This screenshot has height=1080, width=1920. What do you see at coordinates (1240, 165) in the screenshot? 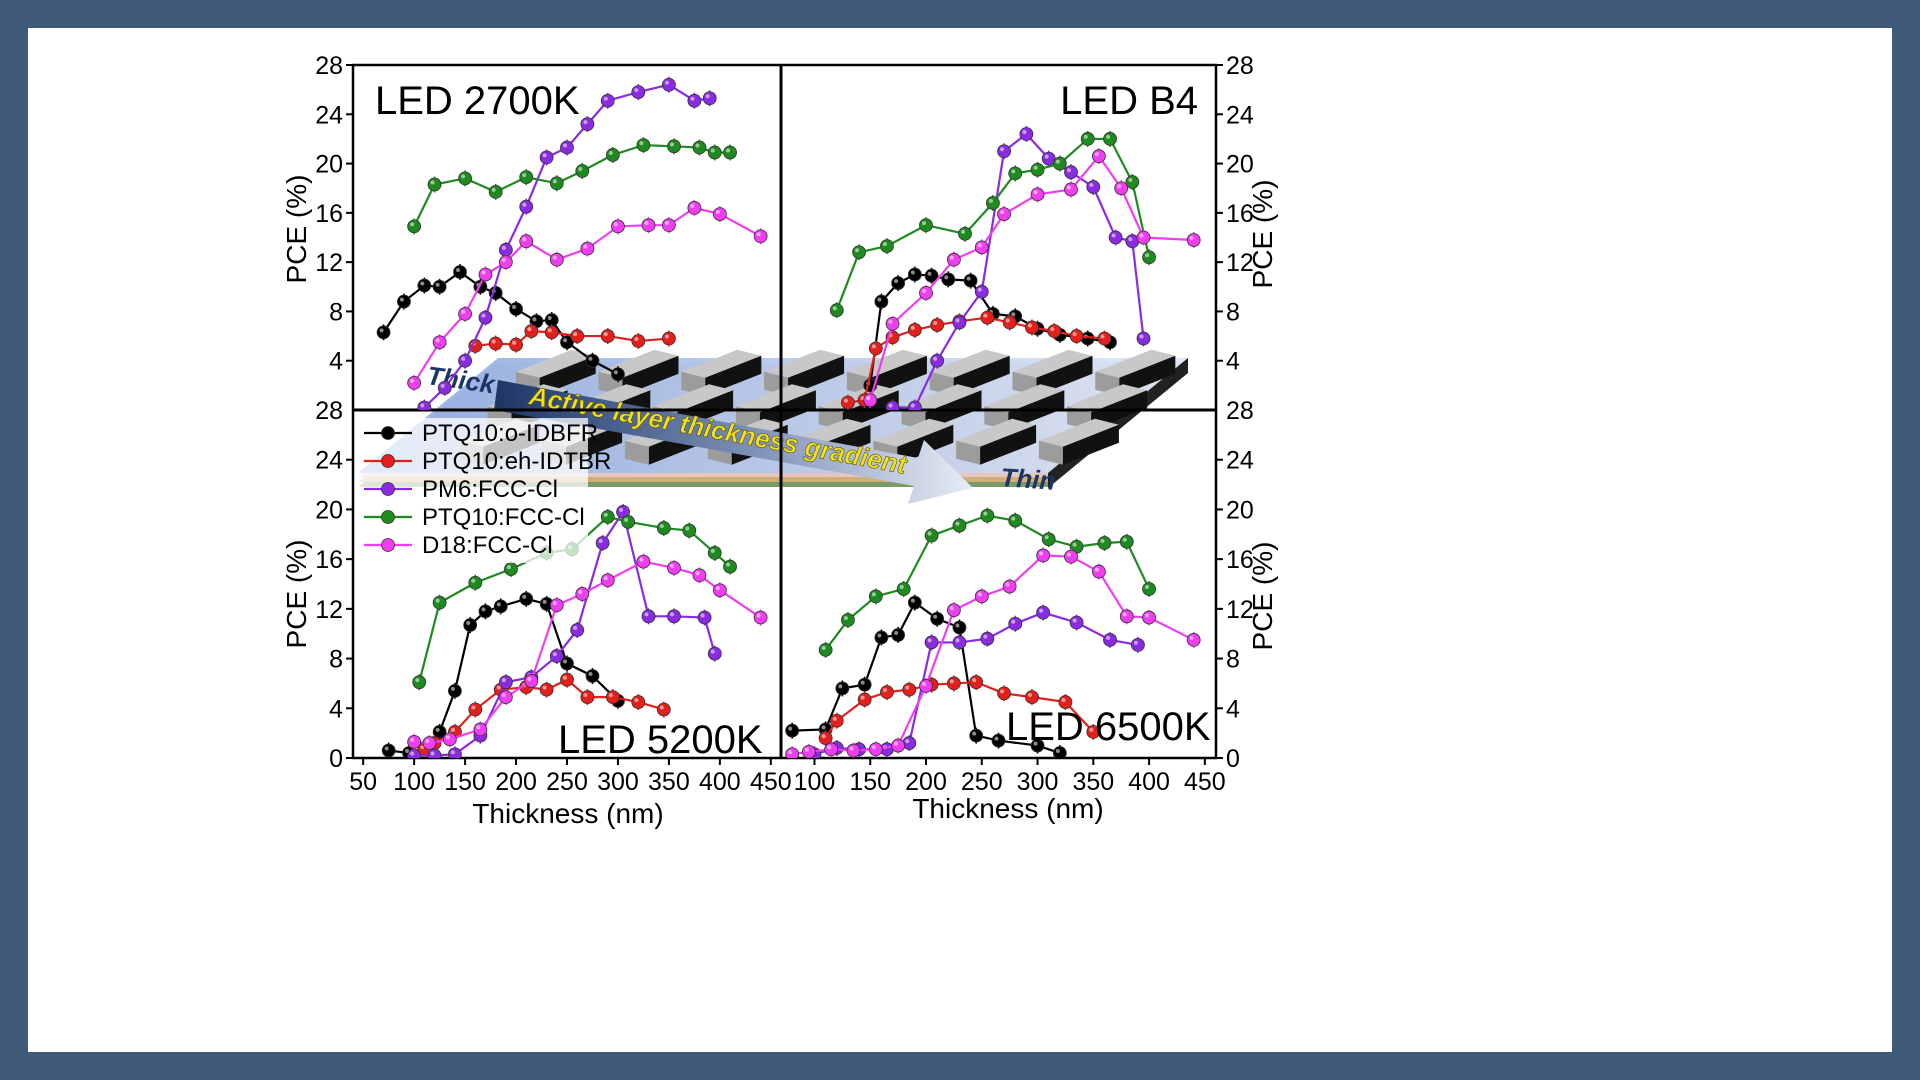
I see `y-tick-label-tr-5: 20` at bounding box center [1240, 165].